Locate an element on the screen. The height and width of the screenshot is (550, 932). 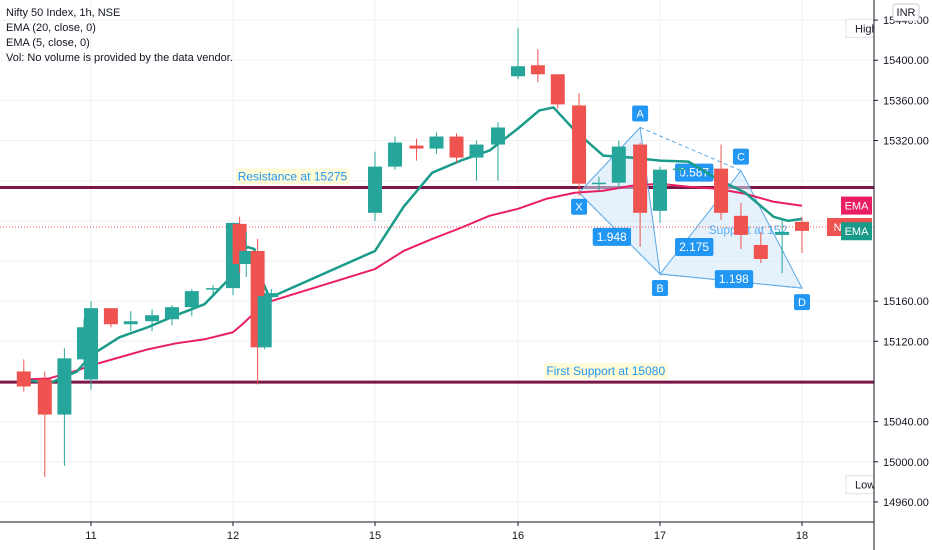
pattern-point-B: B is located at coordinates (660, 288).